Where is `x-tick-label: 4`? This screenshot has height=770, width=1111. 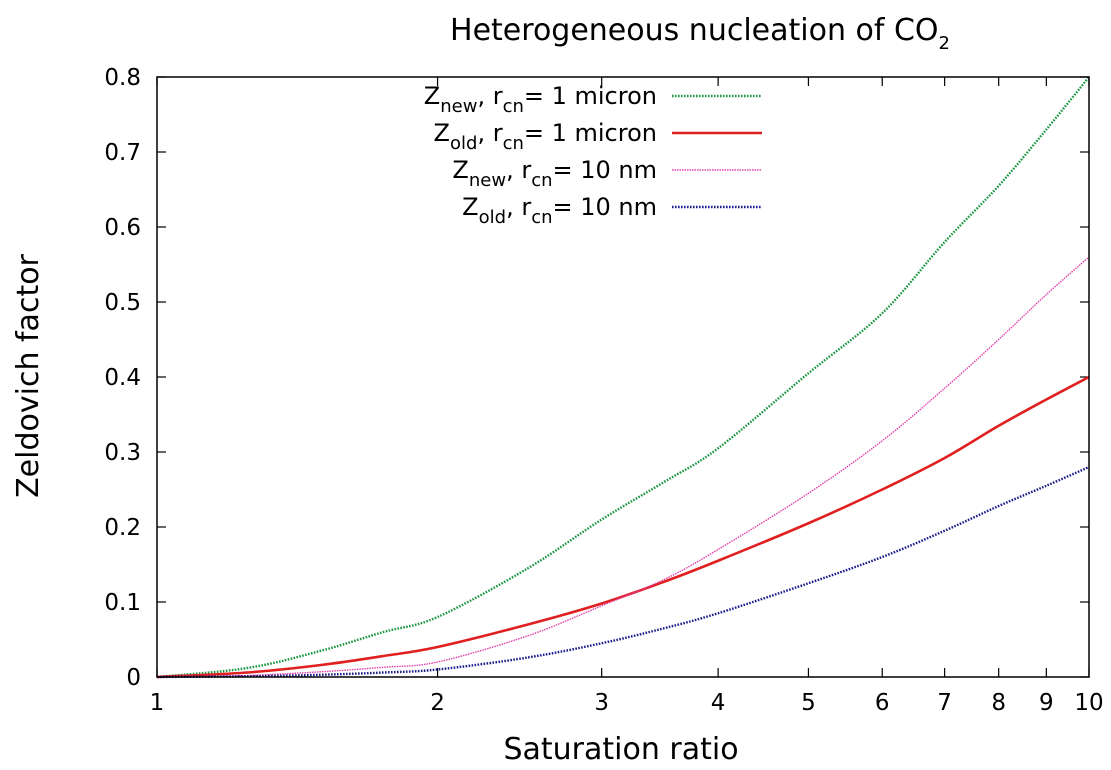
x-tick-label: 4 is located at coordinates (718, 703).